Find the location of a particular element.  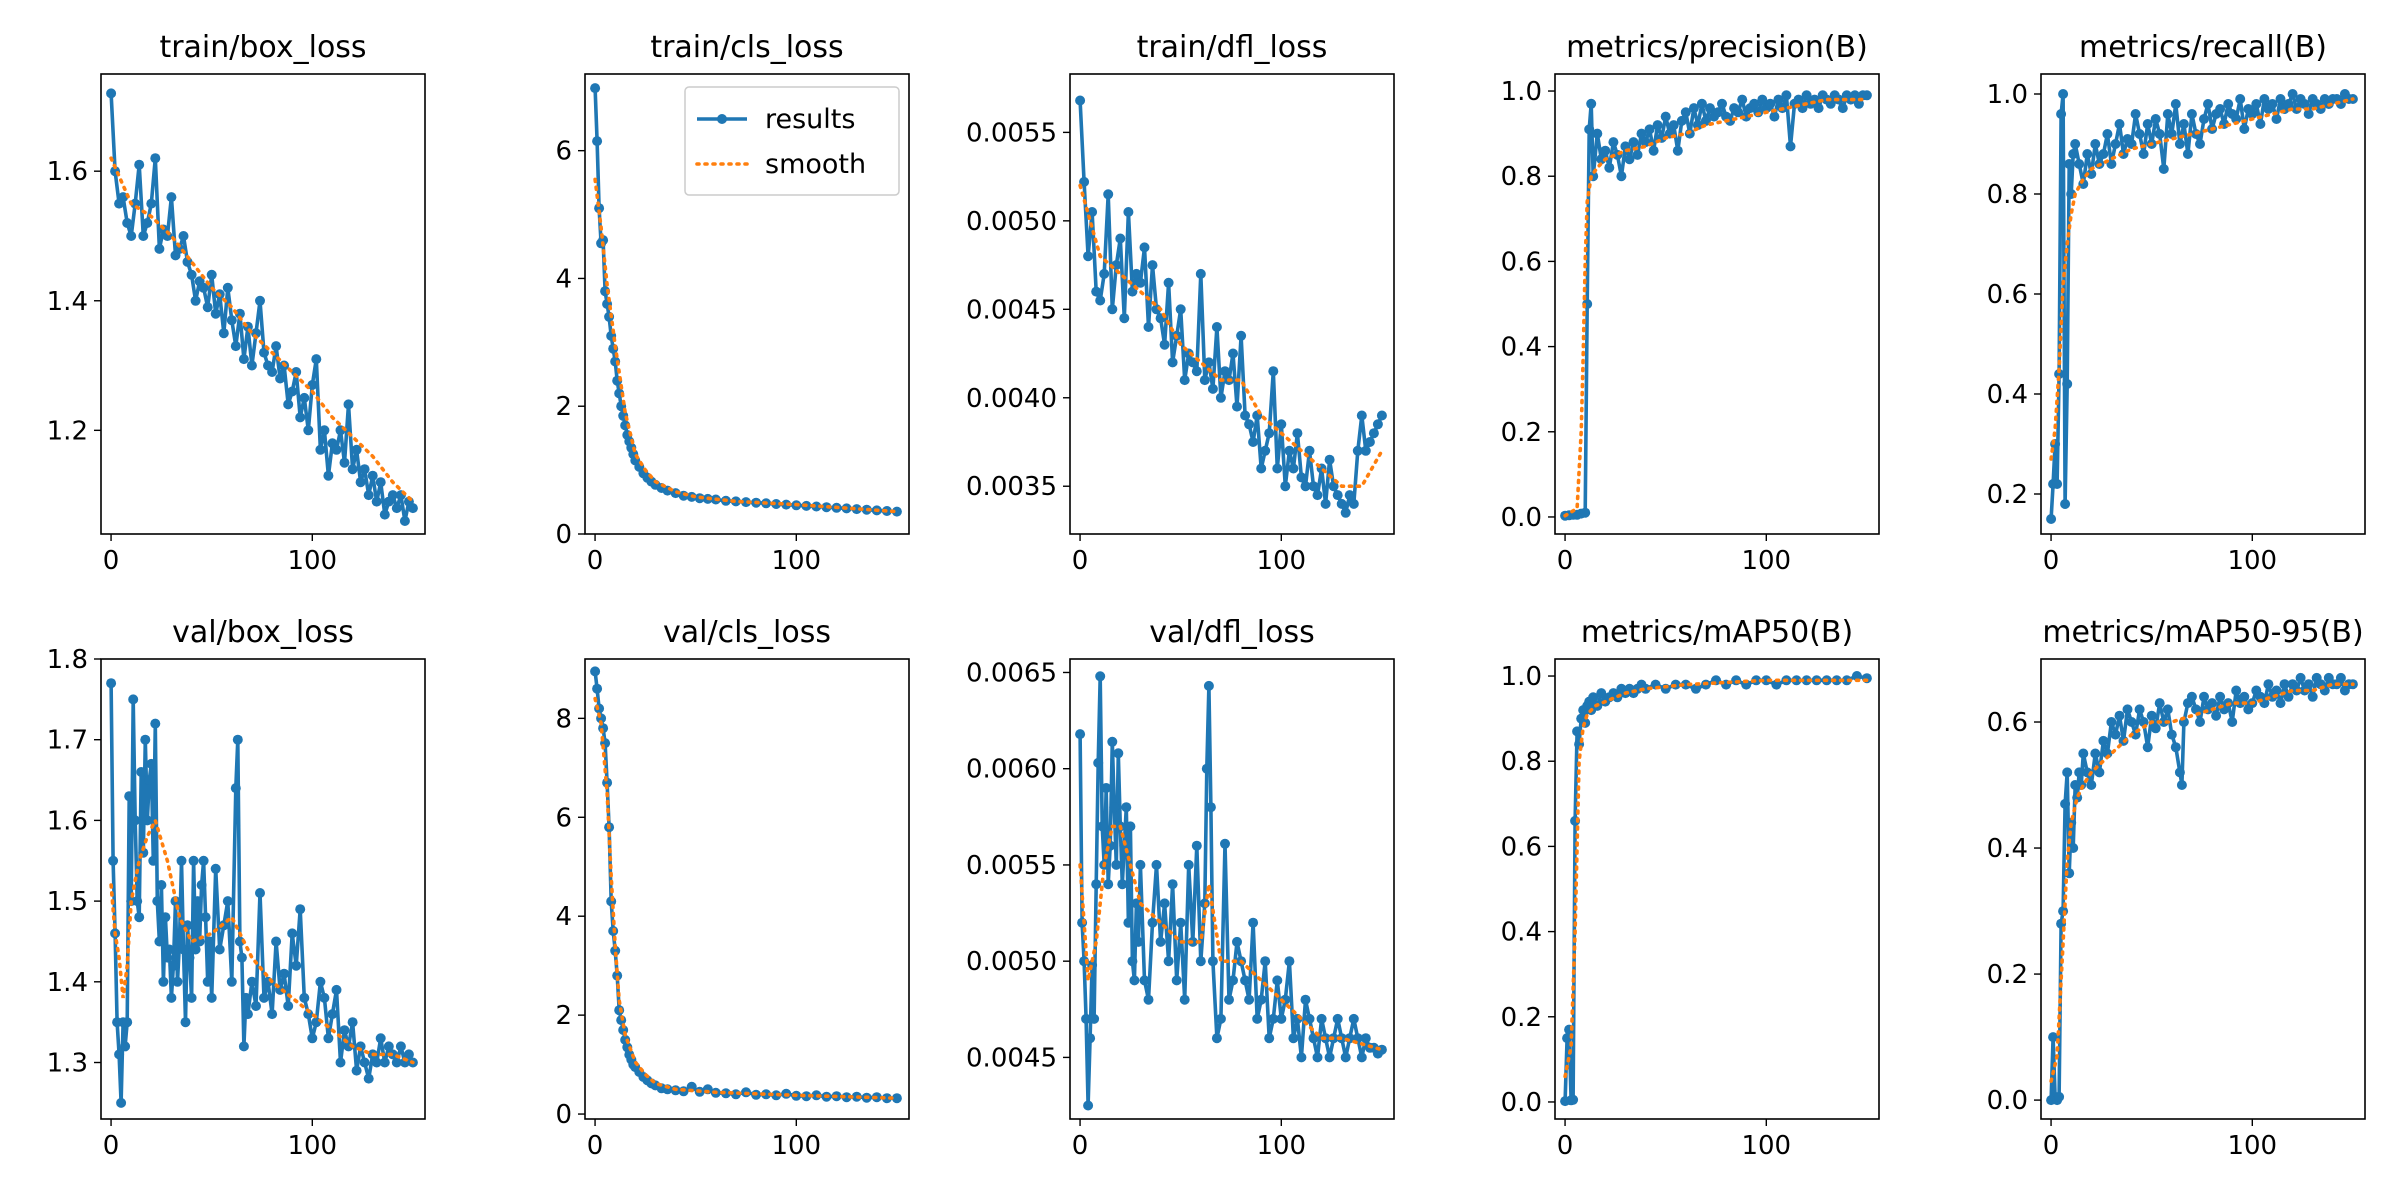

chart-title: val/dfl_loss is located at coordinates (1231, 632).